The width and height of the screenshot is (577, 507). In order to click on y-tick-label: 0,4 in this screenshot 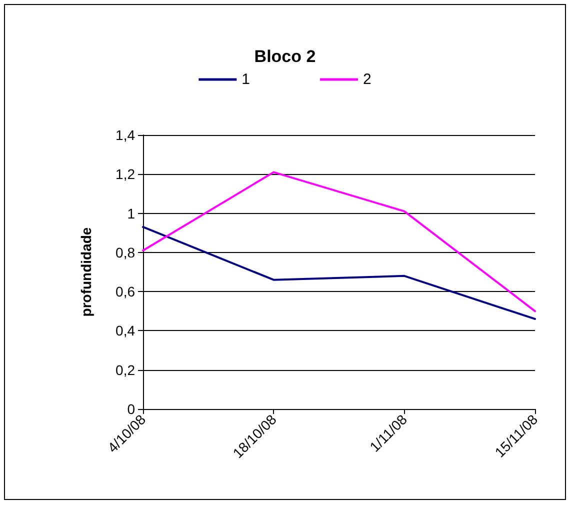, I will do `click(126, 330)`.